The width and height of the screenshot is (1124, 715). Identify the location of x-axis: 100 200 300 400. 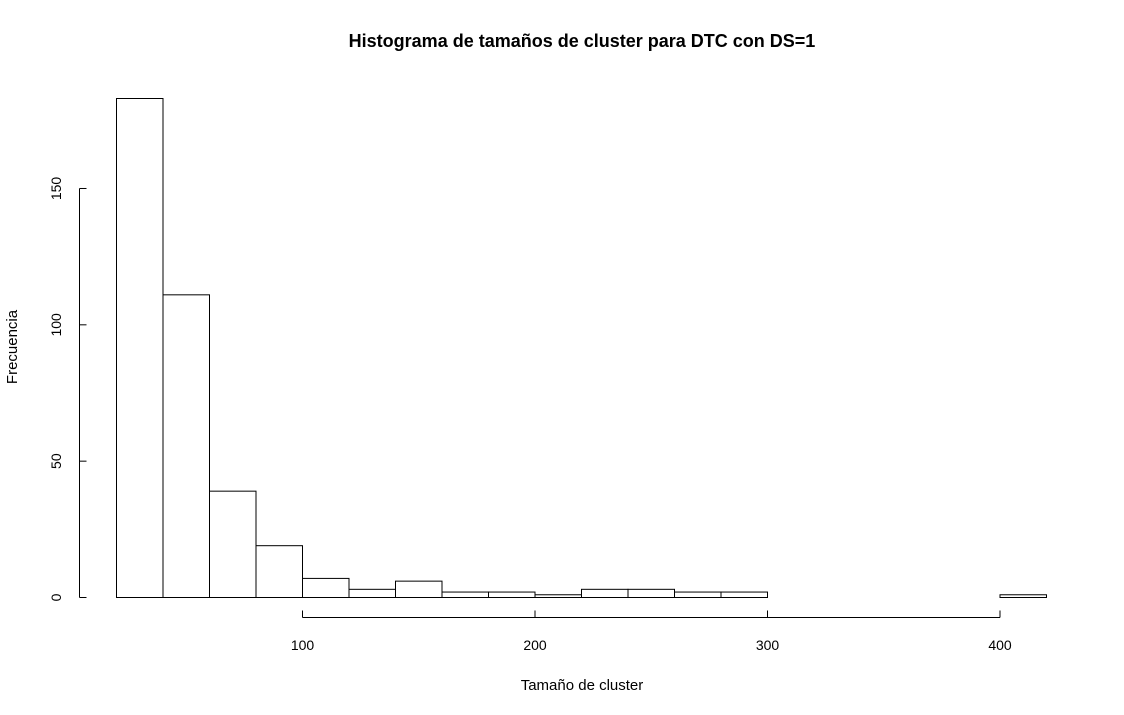
(651, 631).